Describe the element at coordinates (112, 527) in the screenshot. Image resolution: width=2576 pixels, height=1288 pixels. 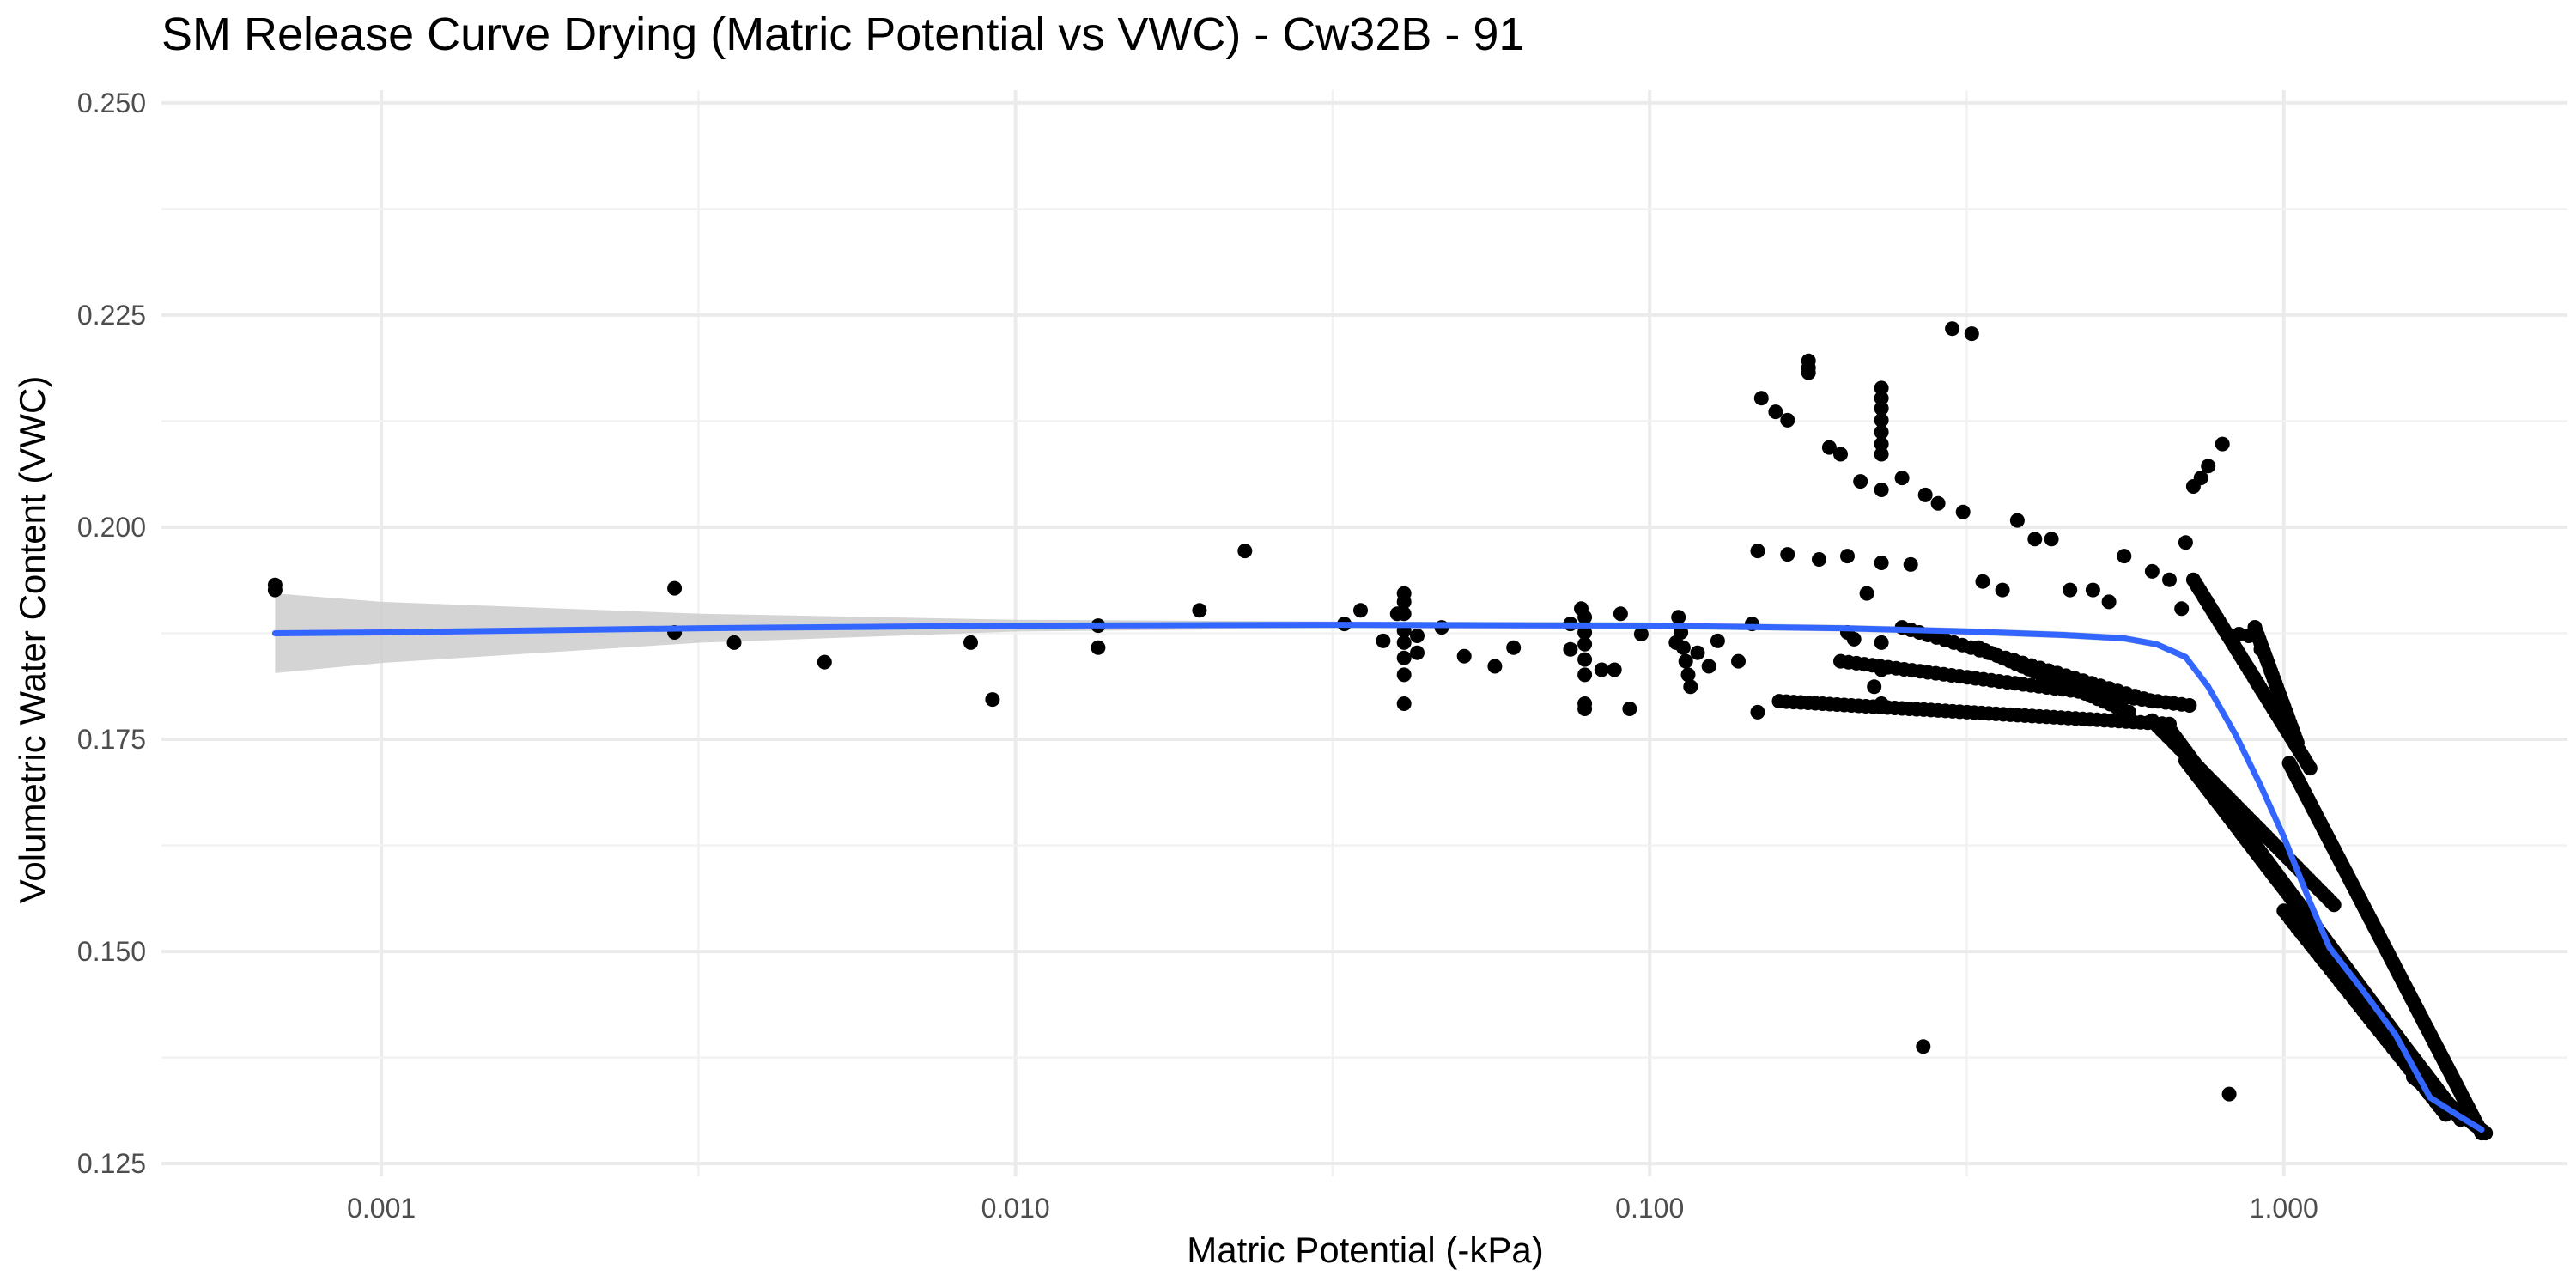
I see `y-tick-label: 0.200` at that location.